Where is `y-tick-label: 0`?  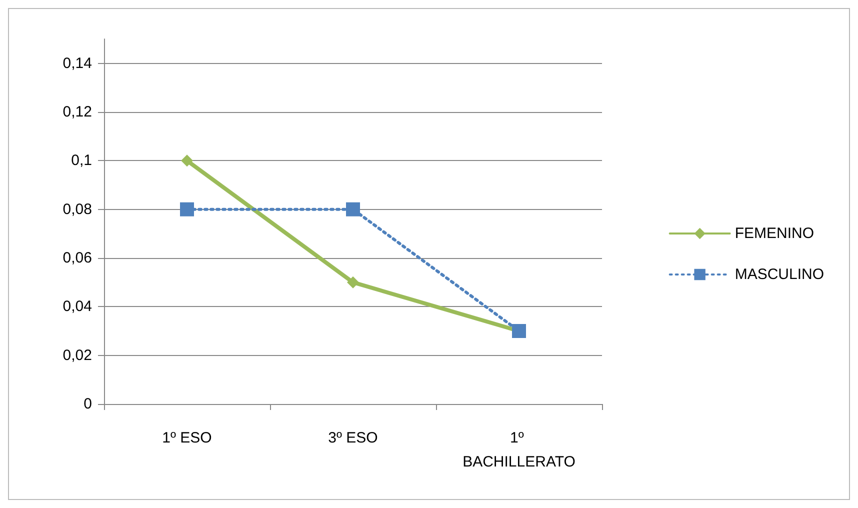 y-tick-label: 0 is located at coordinates (88, 404).